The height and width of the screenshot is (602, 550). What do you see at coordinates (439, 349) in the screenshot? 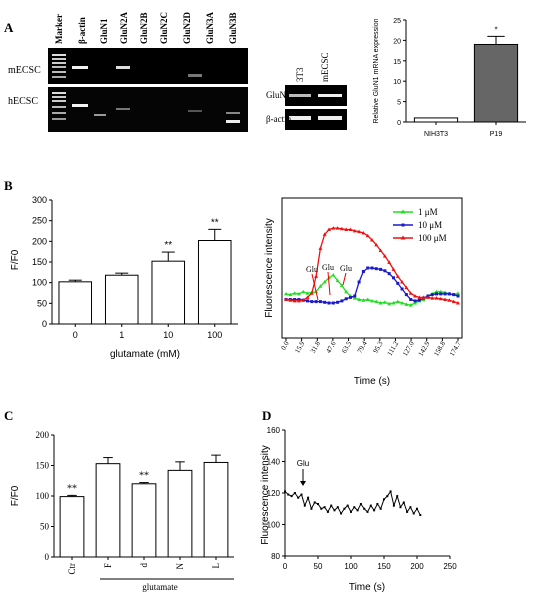
I see `x-tick-label: 158.8` at bounding box center [439, 349].